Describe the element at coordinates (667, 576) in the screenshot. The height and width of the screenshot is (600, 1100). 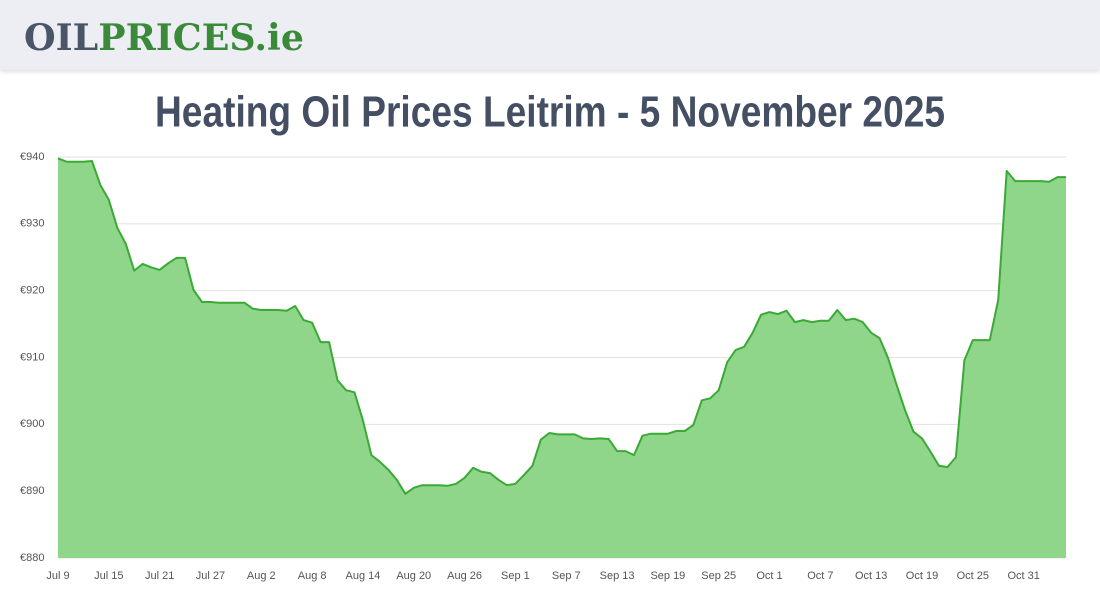
I see `x-tick-label: Sep 19` at that location.